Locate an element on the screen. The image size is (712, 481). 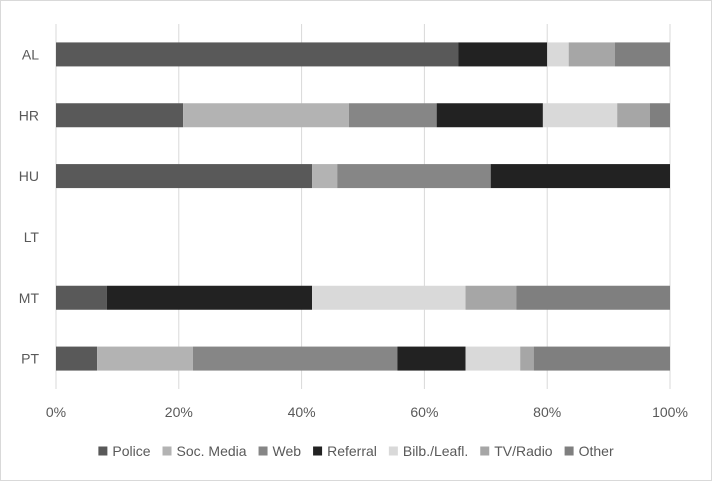
category-label: HU is located at coordinates (29, 176).